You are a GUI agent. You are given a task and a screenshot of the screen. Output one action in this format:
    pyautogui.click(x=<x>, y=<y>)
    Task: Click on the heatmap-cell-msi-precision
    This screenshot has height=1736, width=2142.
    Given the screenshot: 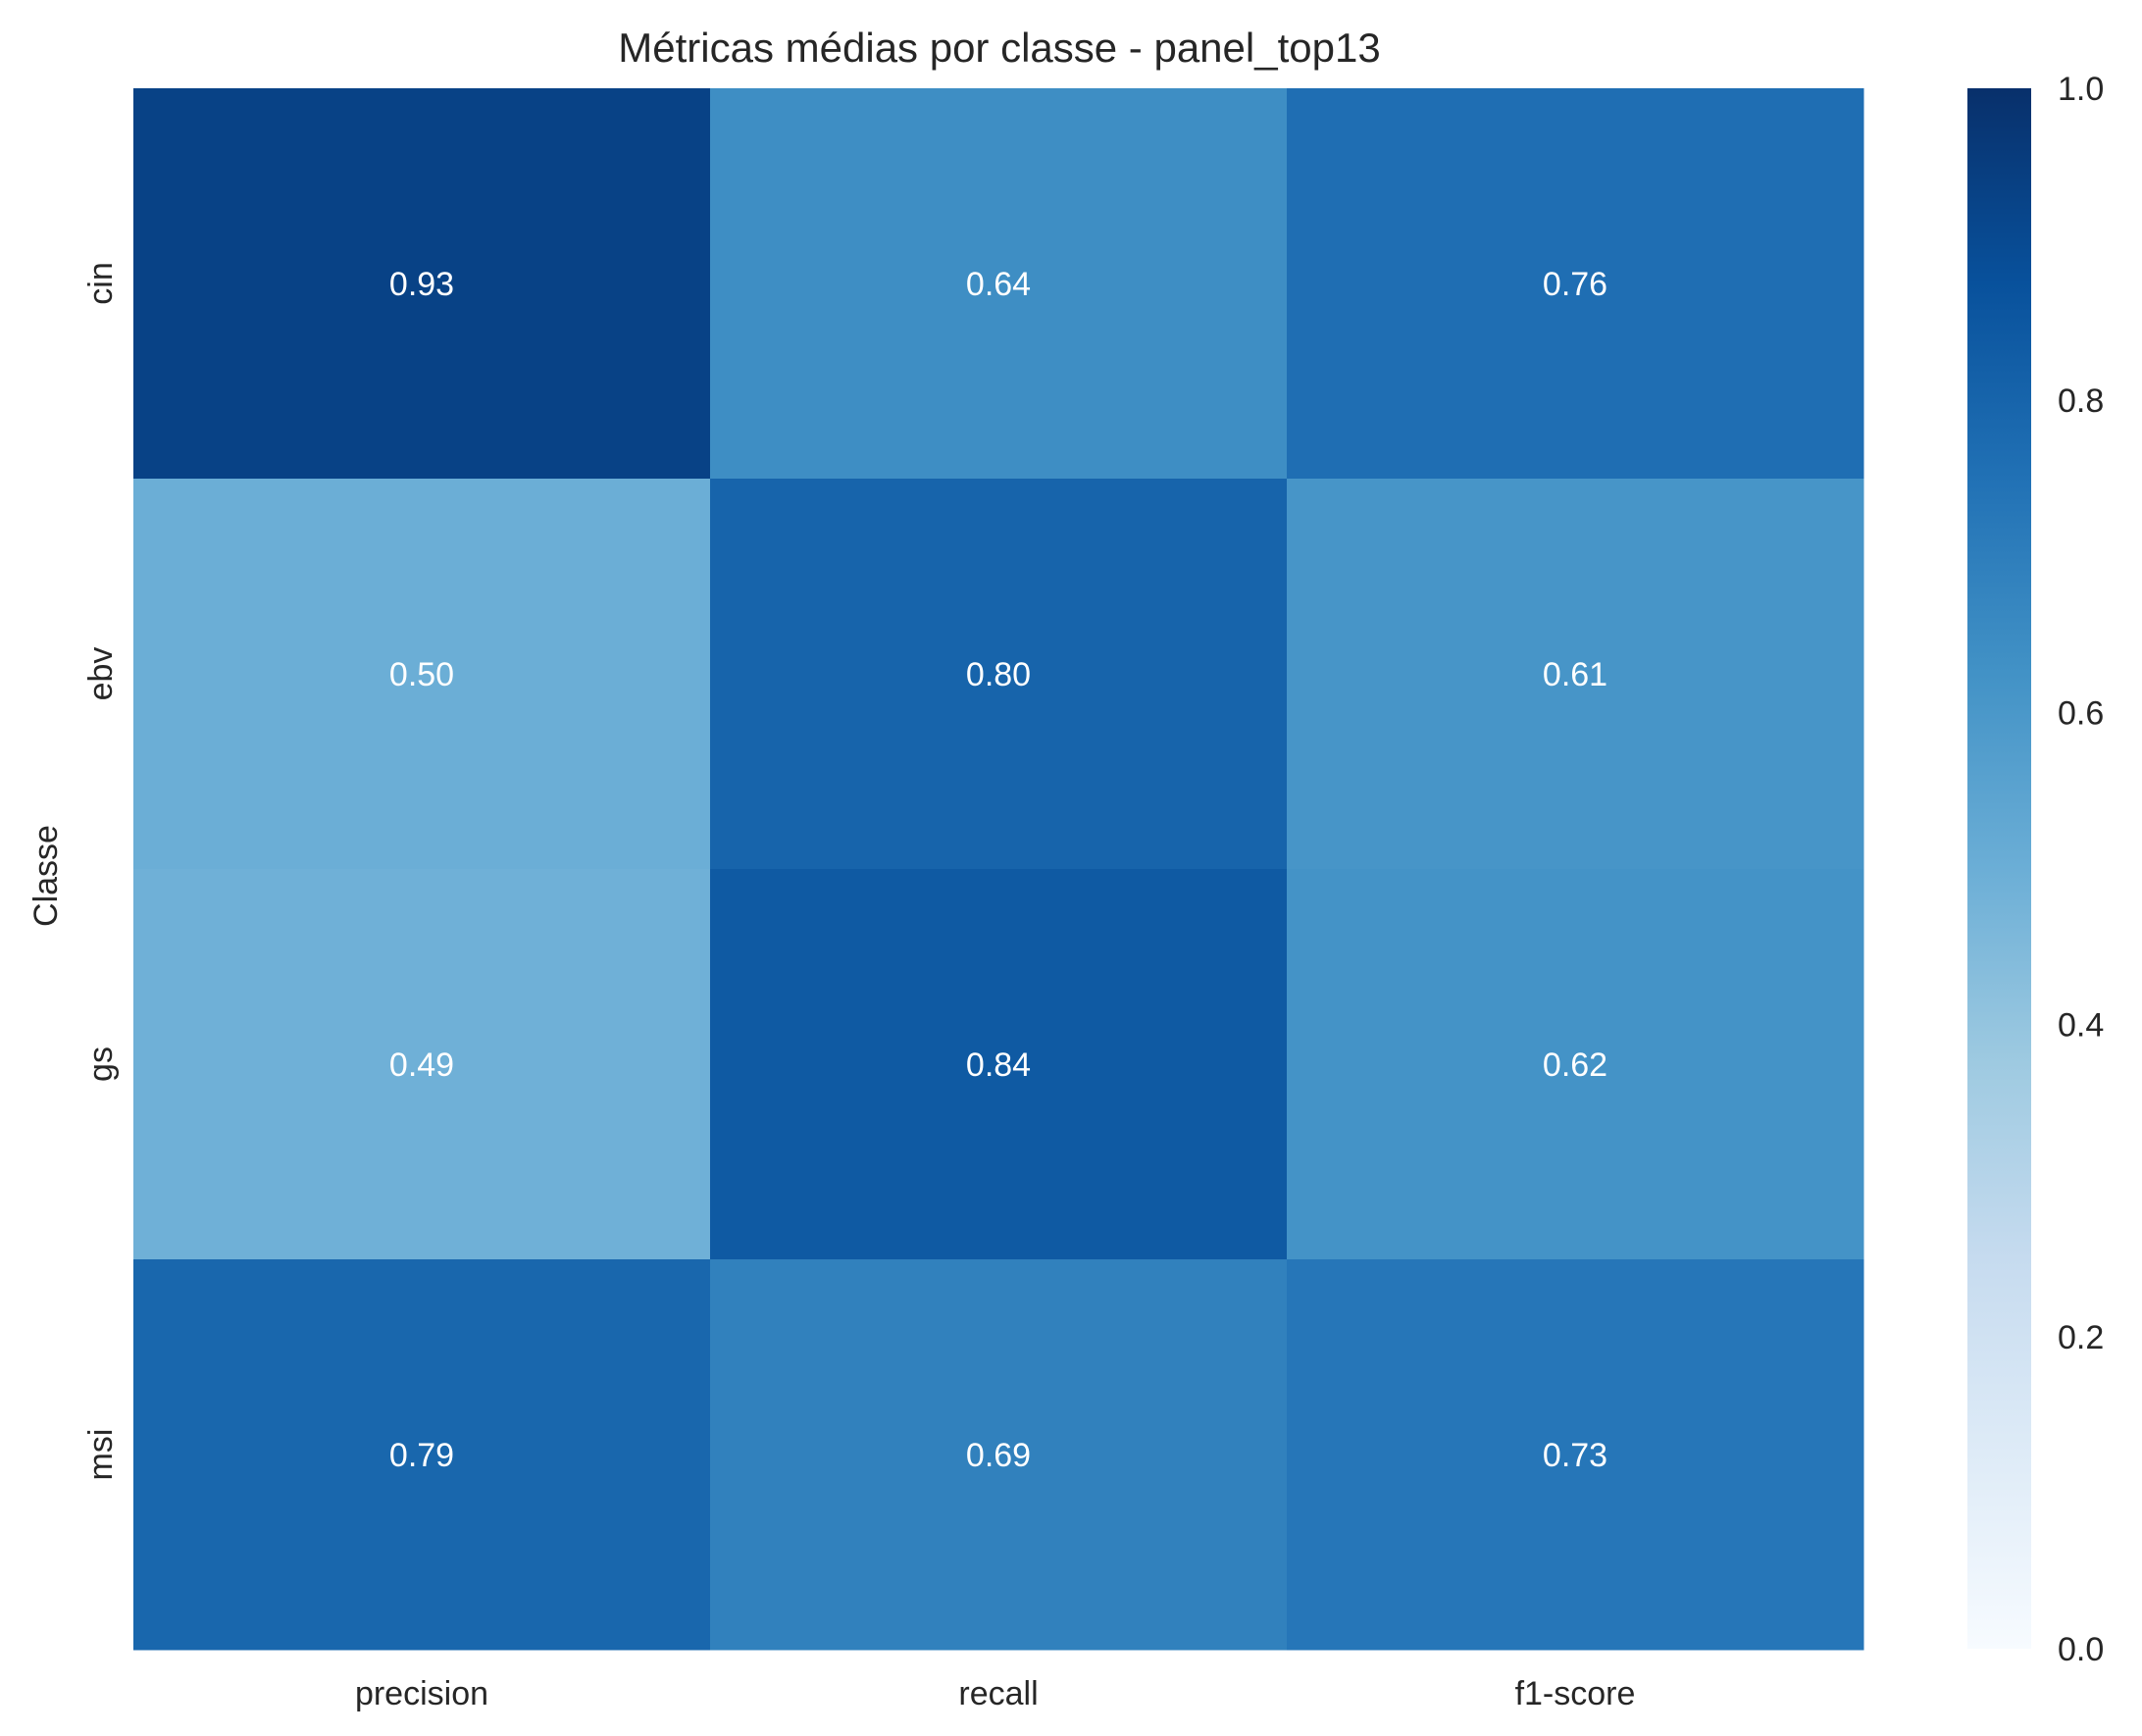 What is the action you would take?
    pyautogui.click(x=422, y=1455)
    